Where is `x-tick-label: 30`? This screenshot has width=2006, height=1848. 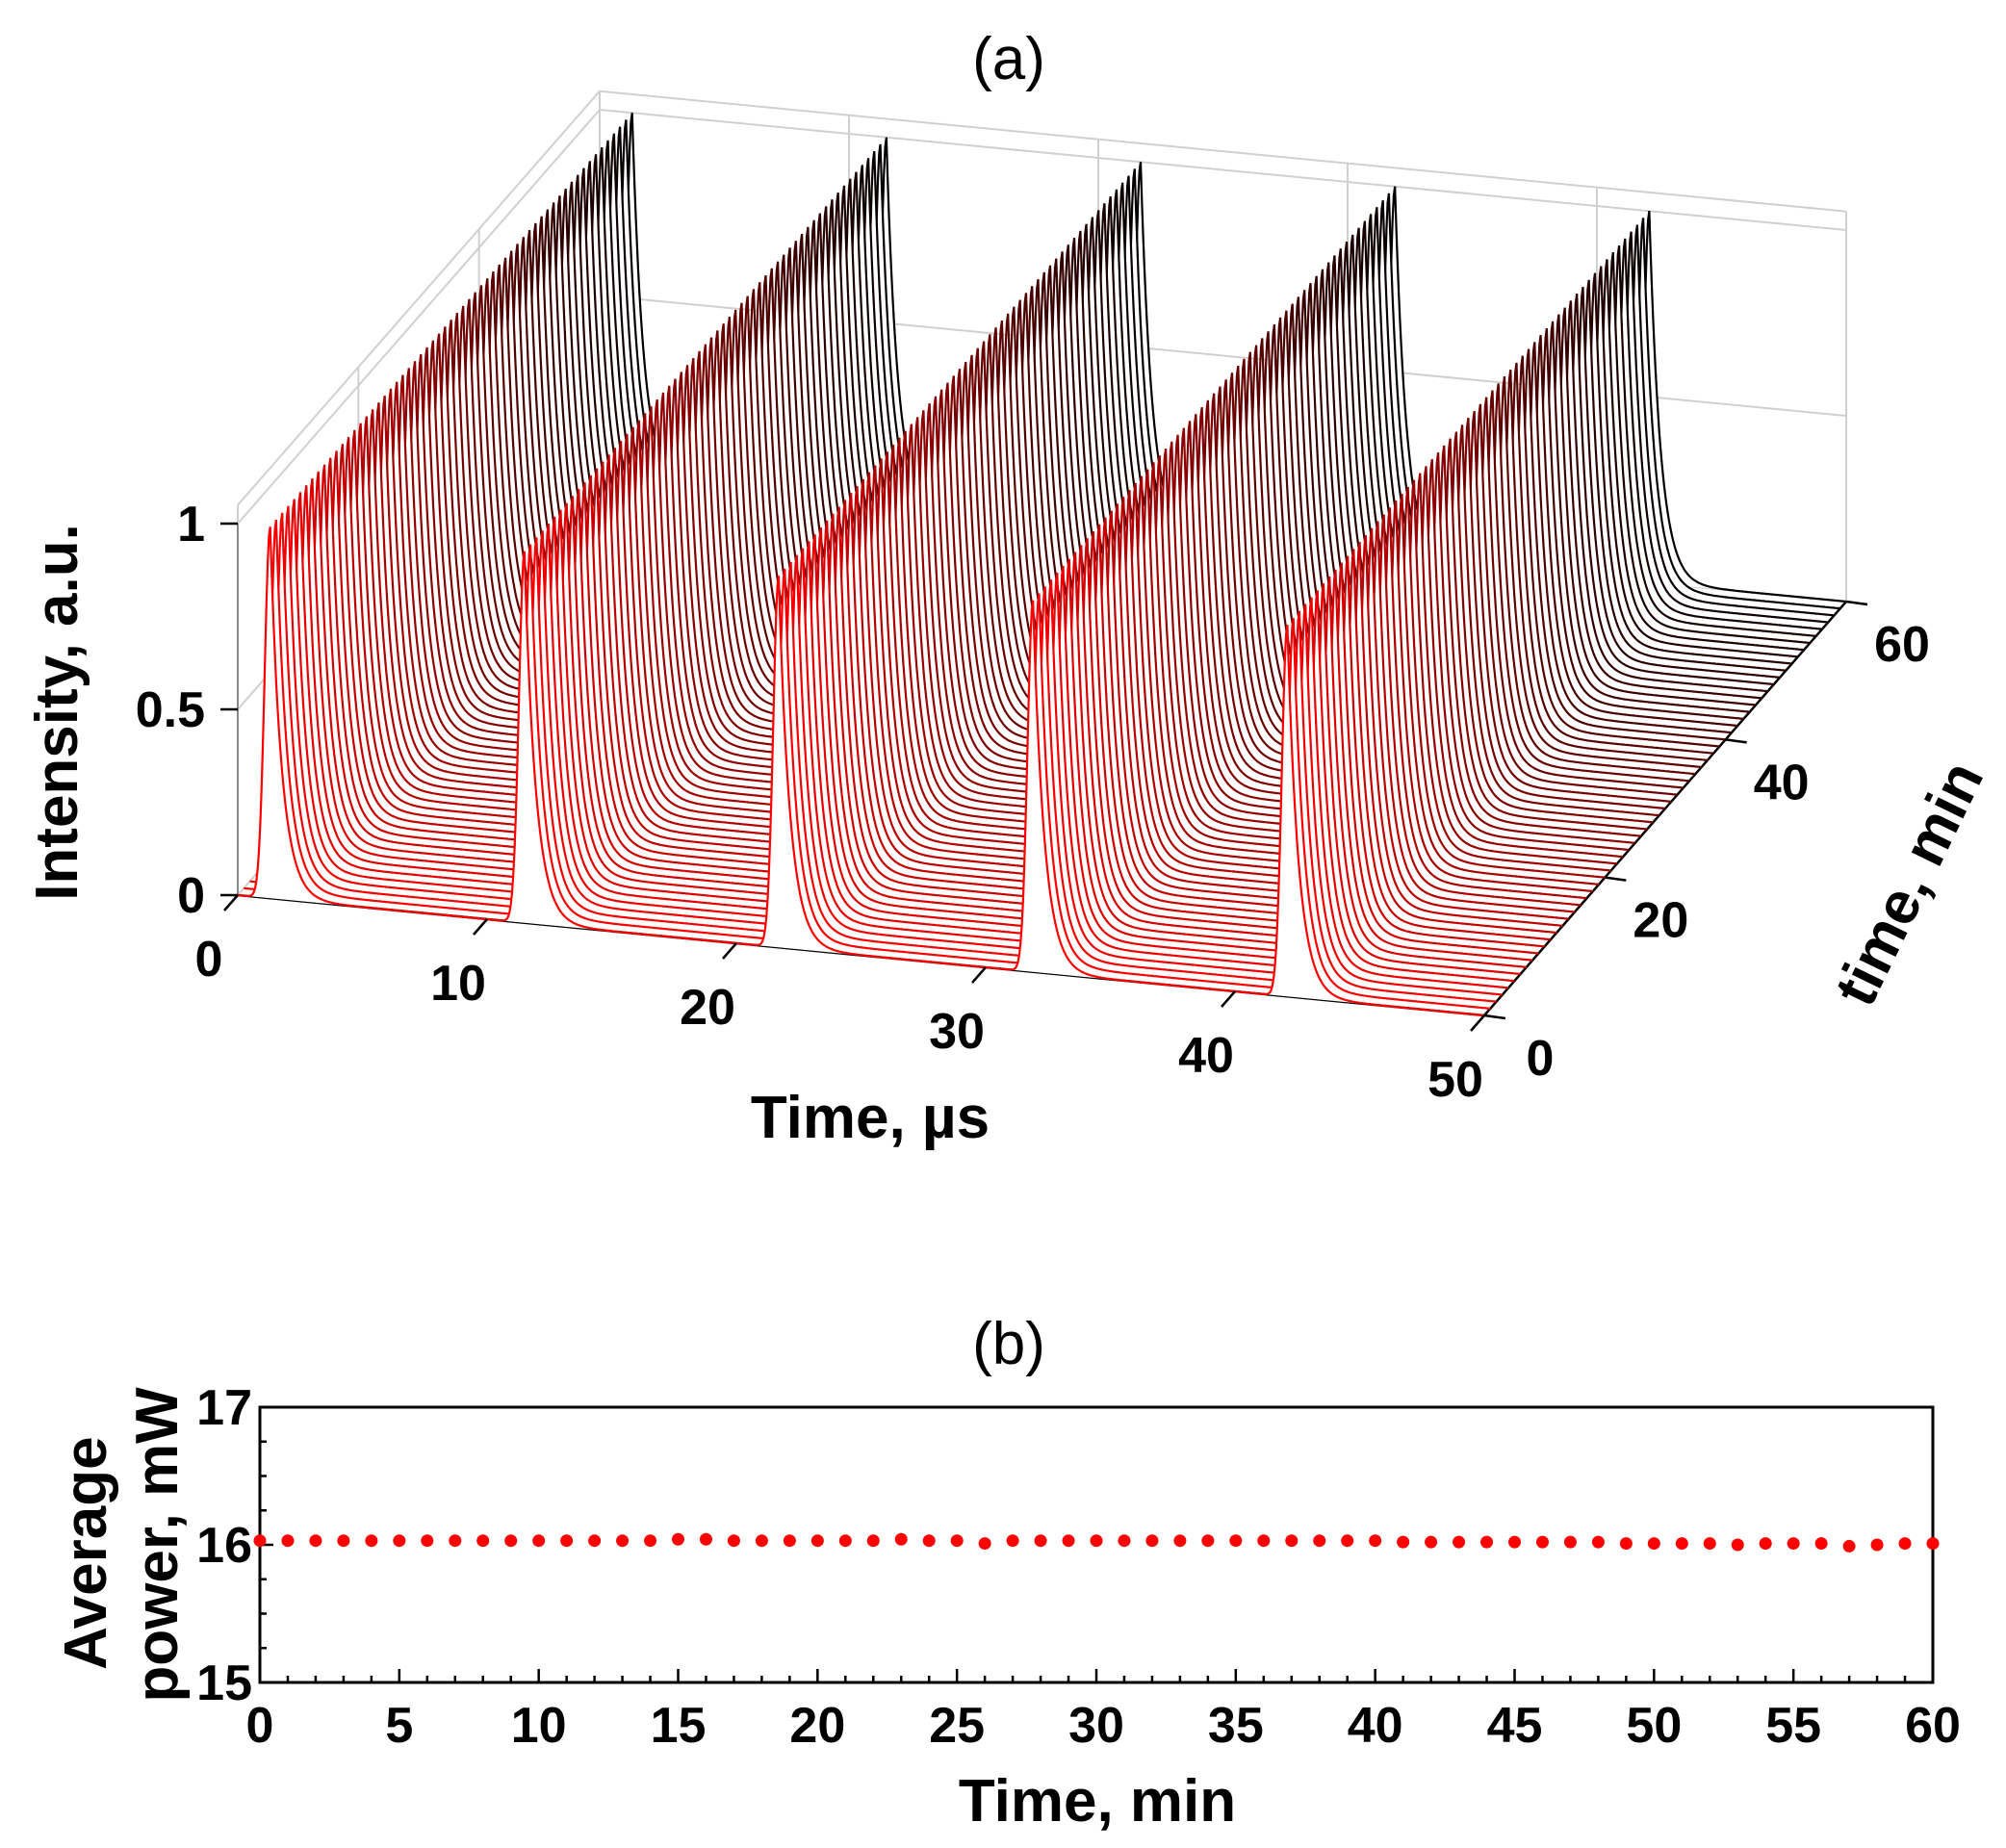
x-tick-label: 30 is located at coordinates (957, 1032).